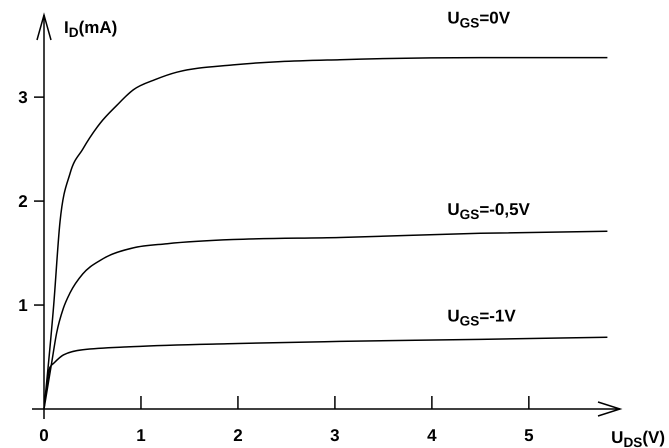 This screenshot has height=448, width=669. What do you see at coordinates (23, 202) in the screenshot?
I see `y-tick-label: 2` at bounding box center [23, 202].